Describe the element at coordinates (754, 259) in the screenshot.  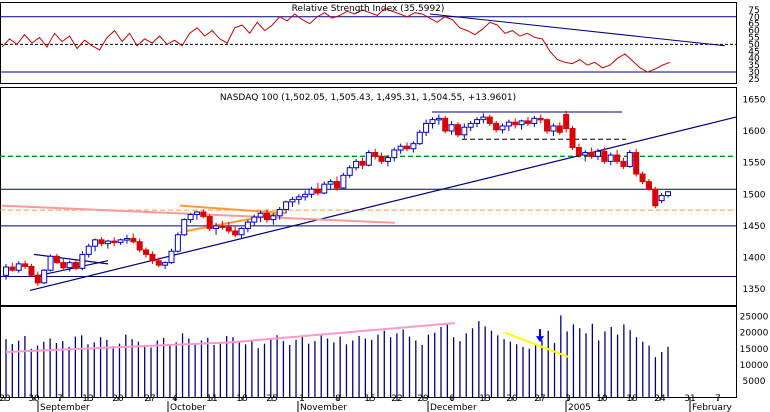
I see `price-tick-label: 1400` at that location.